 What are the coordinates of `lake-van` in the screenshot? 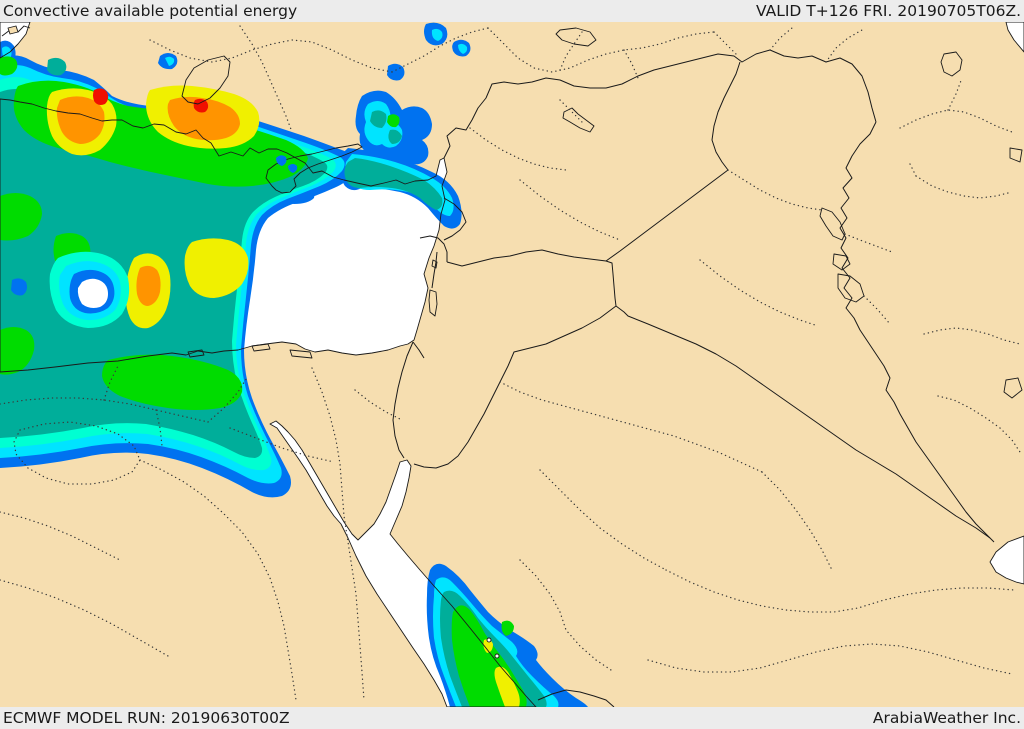 It's located at (576, 37).